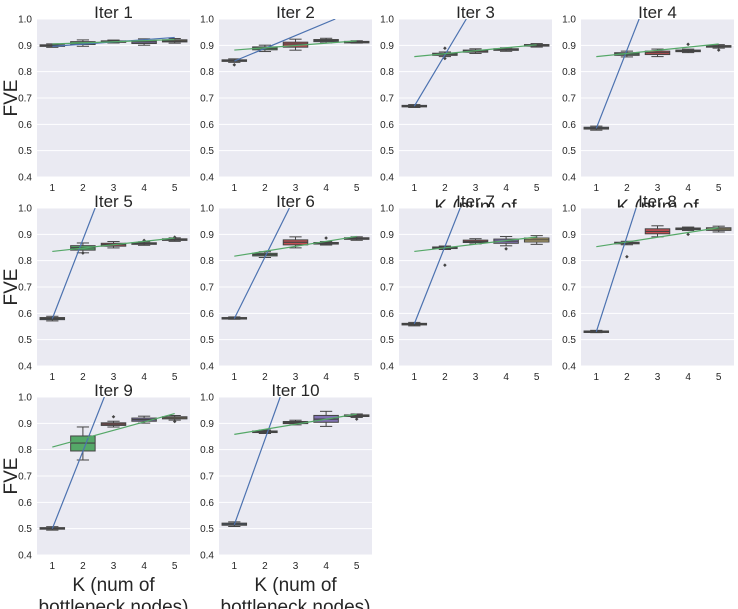 The height and width of the screenshot is (609, 738). Describe the element at coordinates (295, 390) in the screenshot. I see `subplot-title: Iter 10` at that location.